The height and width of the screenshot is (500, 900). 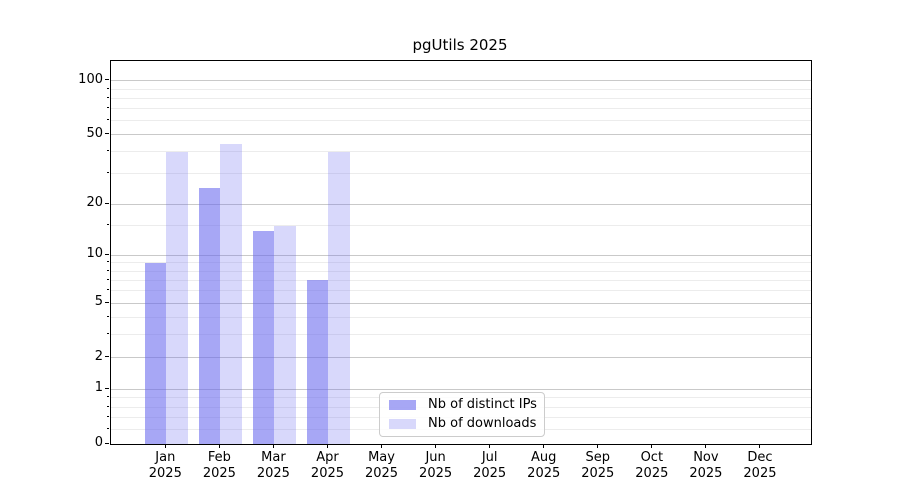 I want to click on x-tick-month: Feb, so click(x=219, y=457).